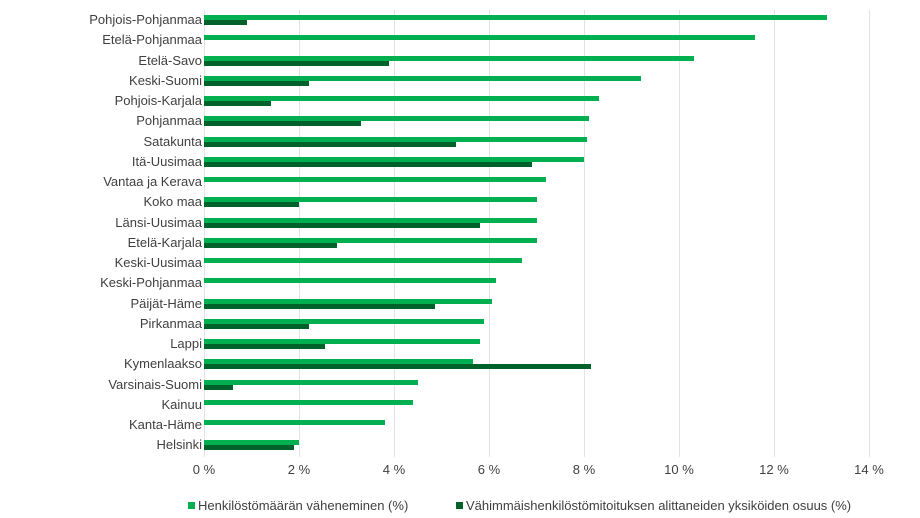 The height and width of the screenshot is (518, 920). I want to click on category-label: Länsi-Uusimaa, so click(158, 222).